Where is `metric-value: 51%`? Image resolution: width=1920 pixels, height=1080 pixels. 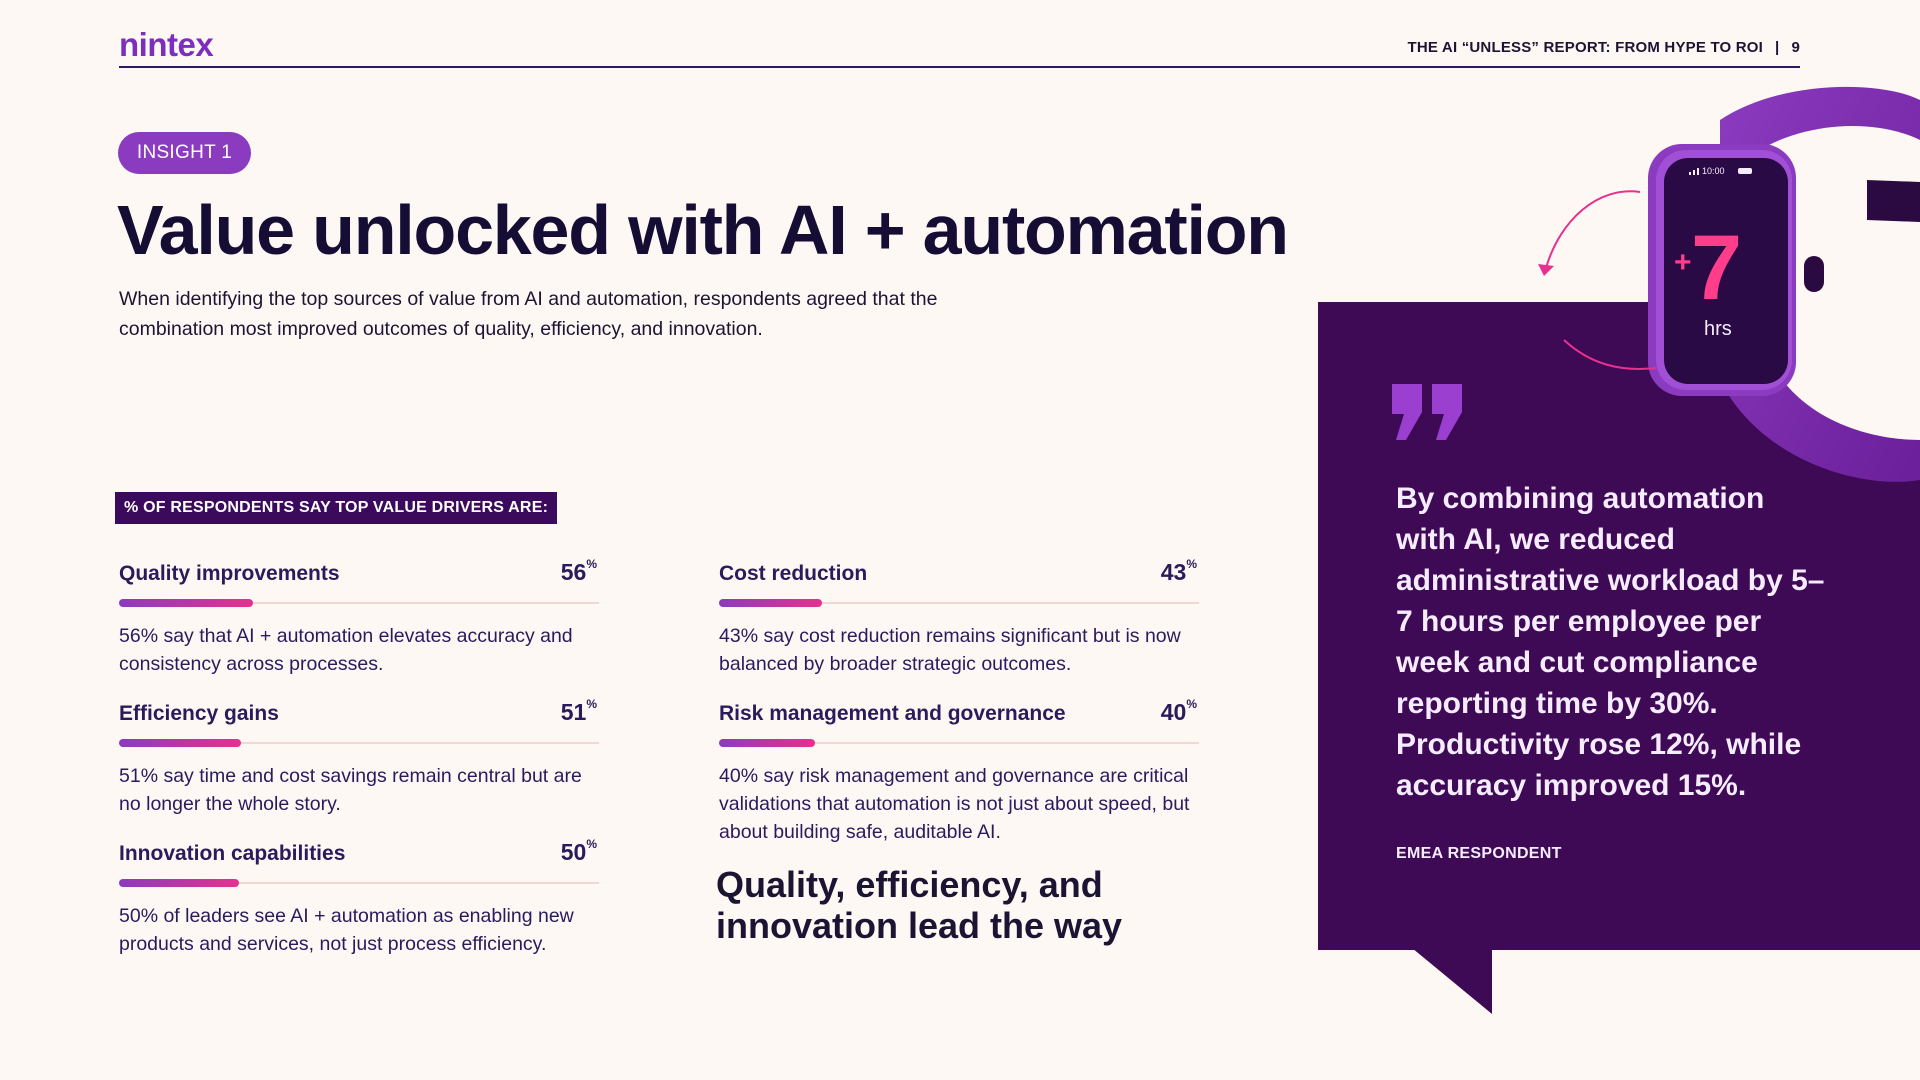 metric-value: 51% is located at coordinates (578, 711).